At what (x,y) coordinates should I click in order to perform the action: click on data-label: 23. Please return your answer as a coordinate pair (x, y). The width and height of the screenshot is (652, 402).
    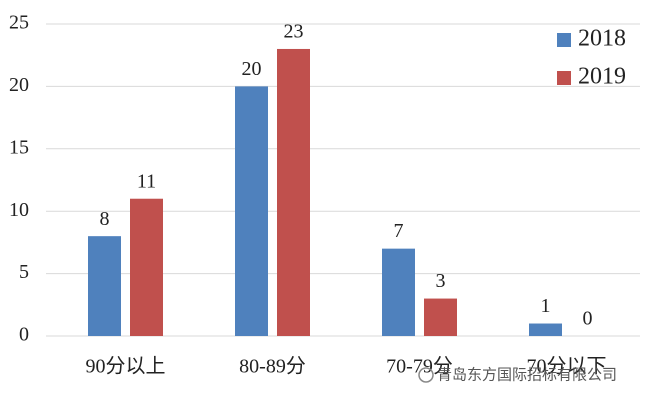
    Looking at the image, I should click on (294, 32).